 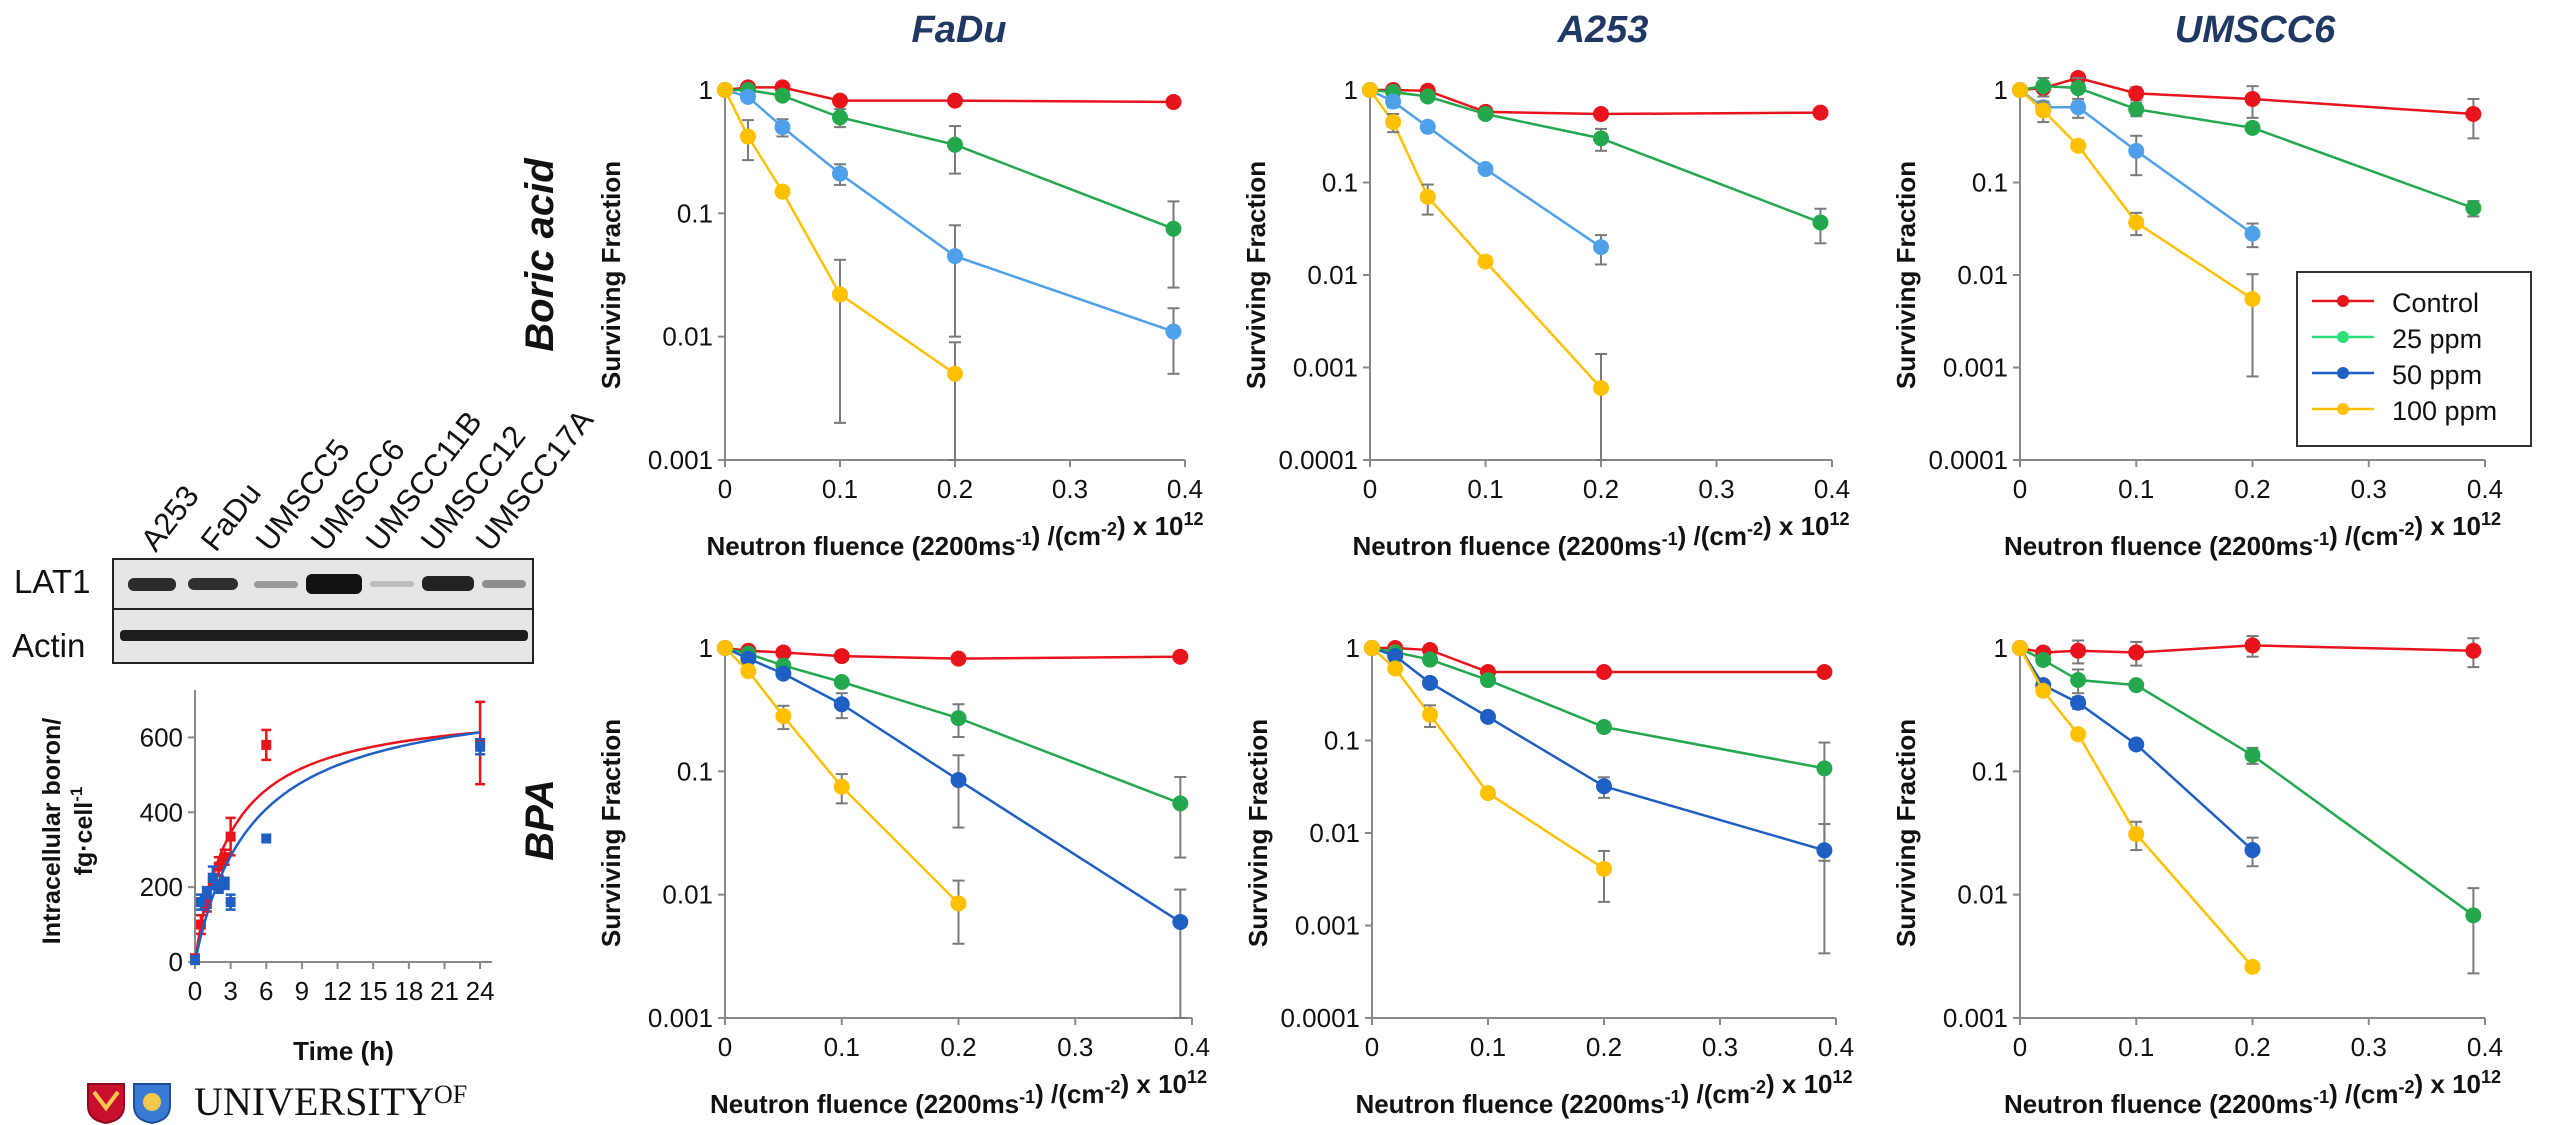 What do you see at coordinates (373, 991) in the screenshot?
I see `x-tick-label: 15` at bounding box center [373, 991].